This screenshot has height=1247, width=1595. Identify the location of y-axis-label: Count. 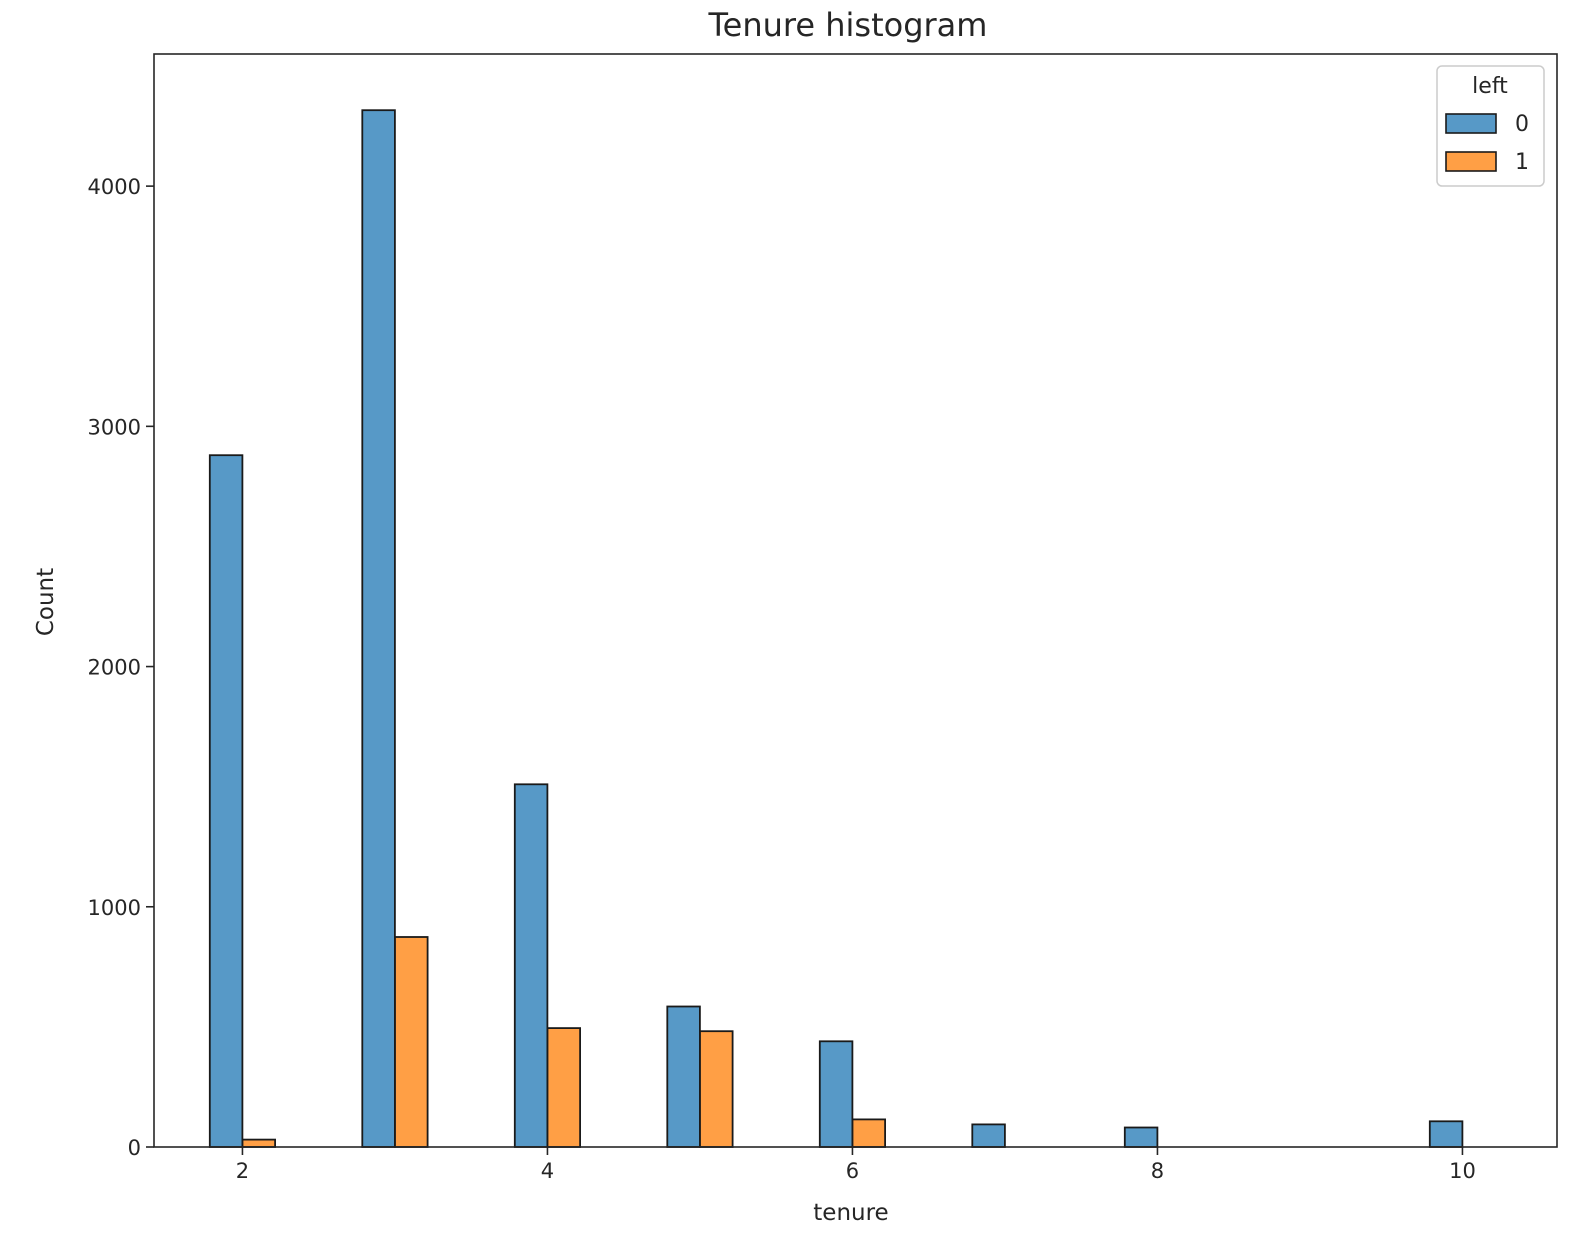
(46, 602).